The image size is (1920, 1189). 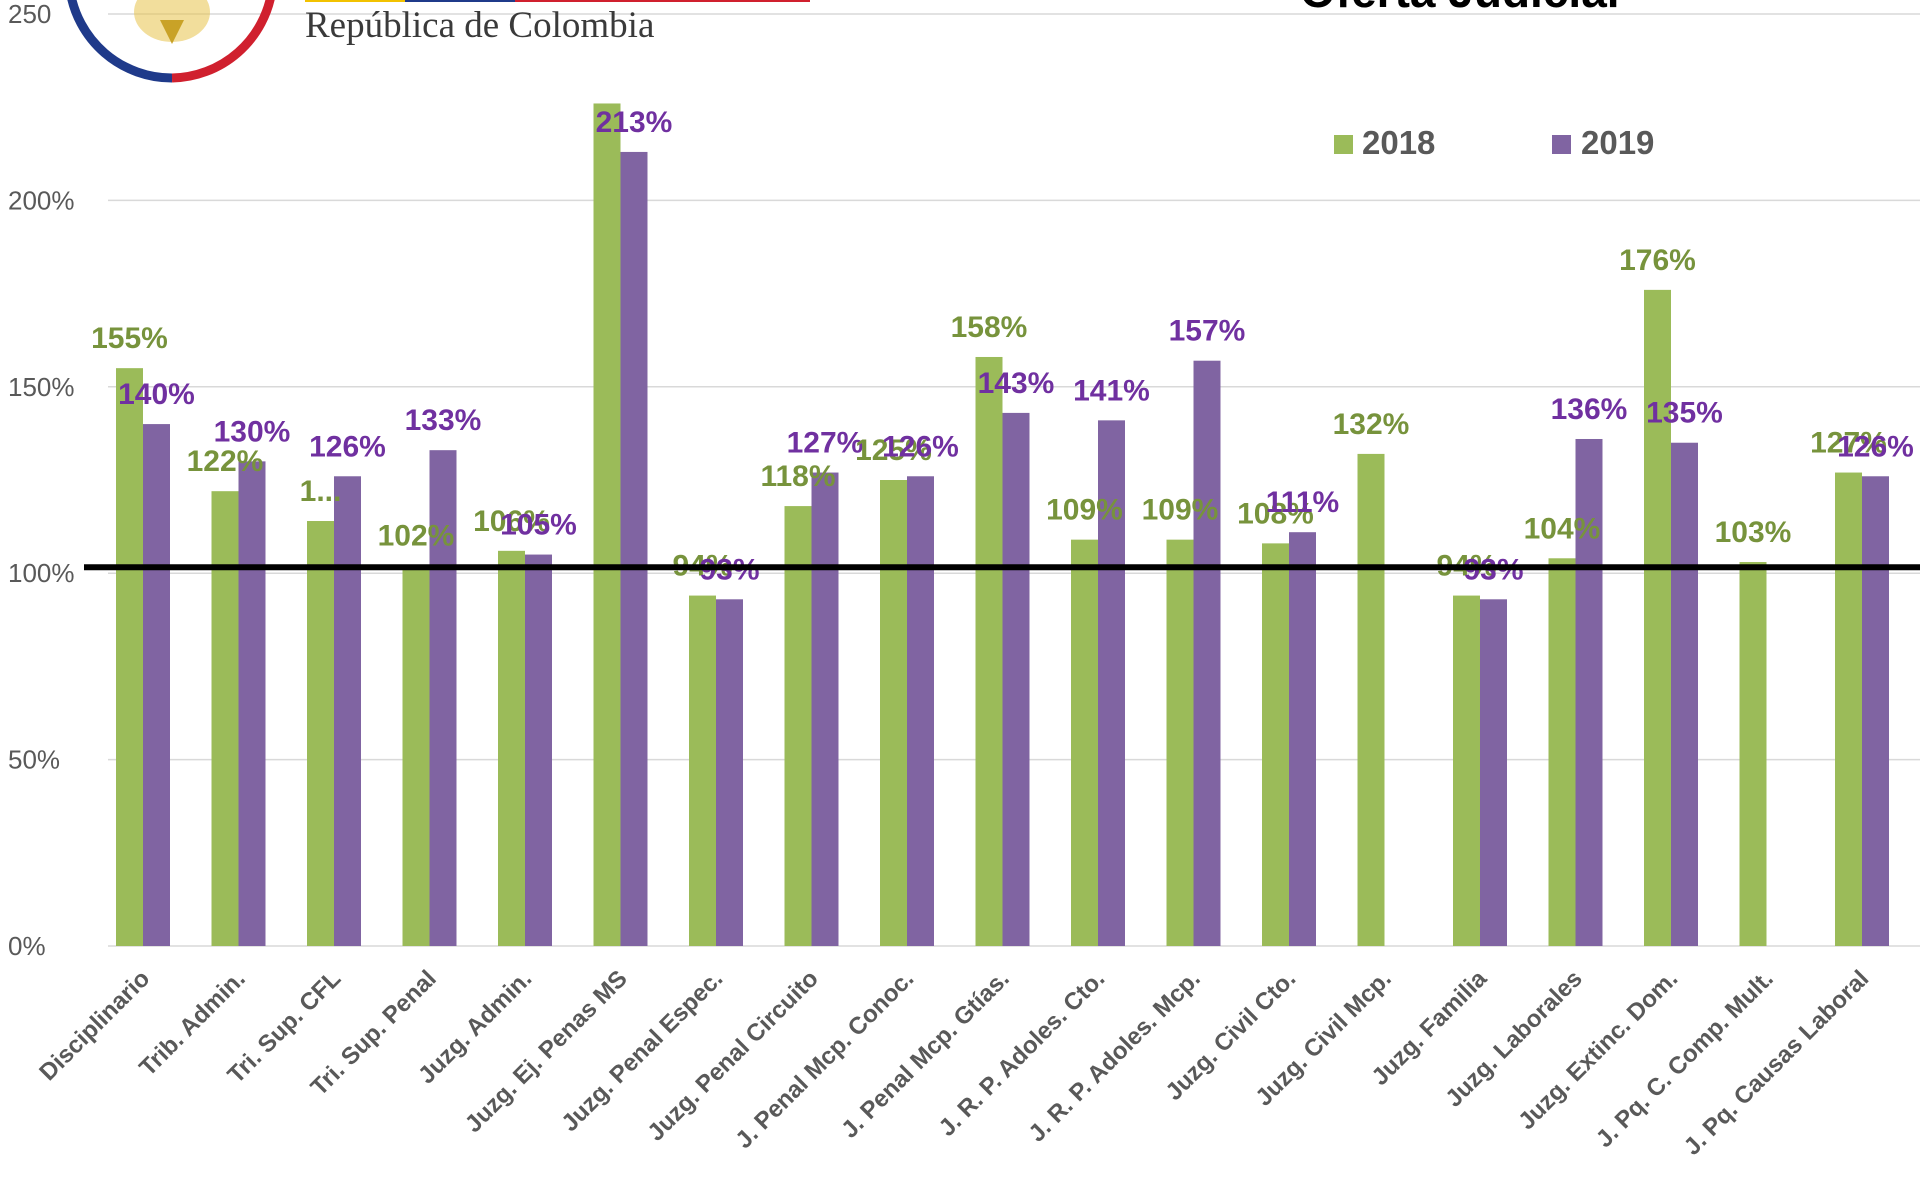 What do you see at coordinates (1371, 424) in the screenshot?
I see `data-label-2018: 132%` at bounding box center [1371, 424].